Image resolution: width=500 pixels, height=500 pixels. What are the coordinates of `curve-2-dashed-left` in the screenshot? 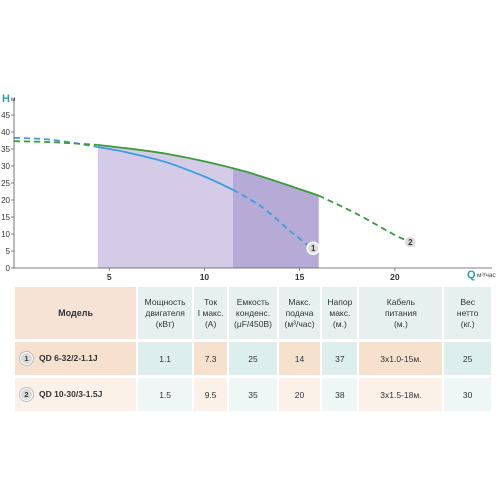 It's located at (55, 143).